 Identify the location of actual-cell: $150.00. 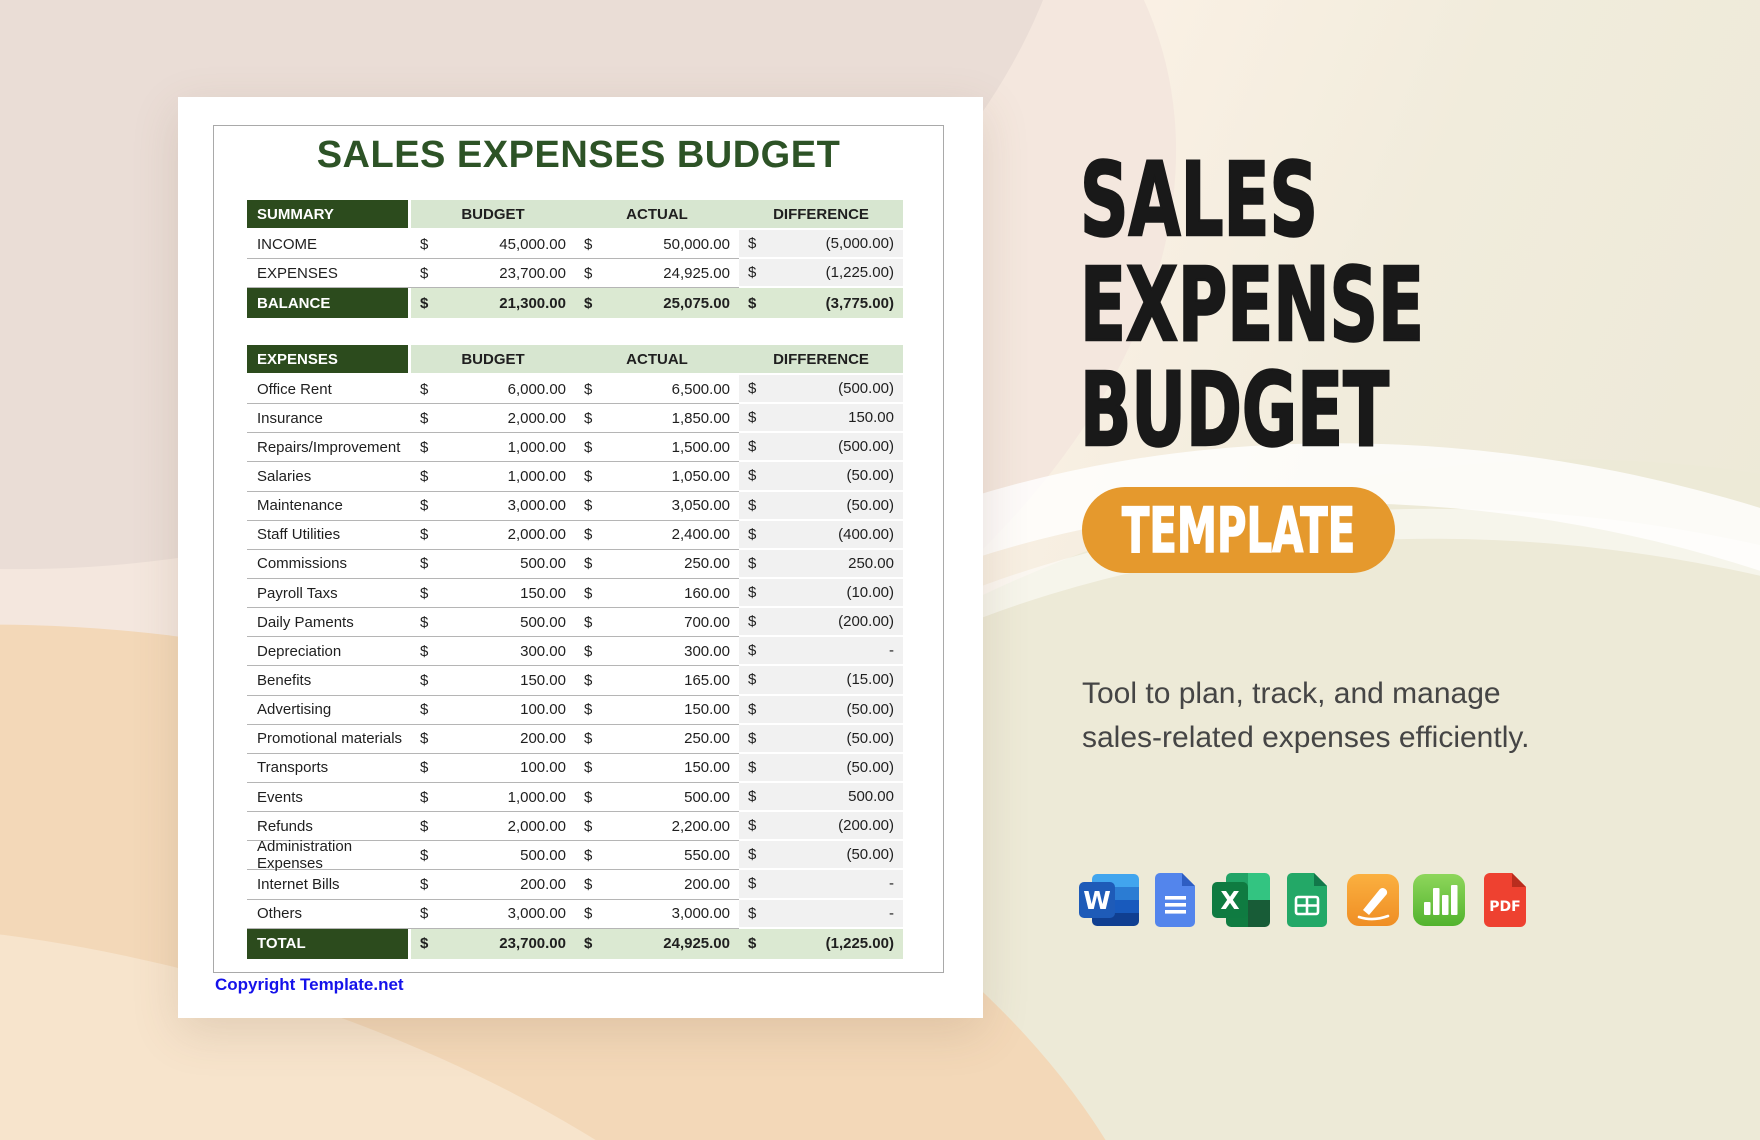
(657, 768).